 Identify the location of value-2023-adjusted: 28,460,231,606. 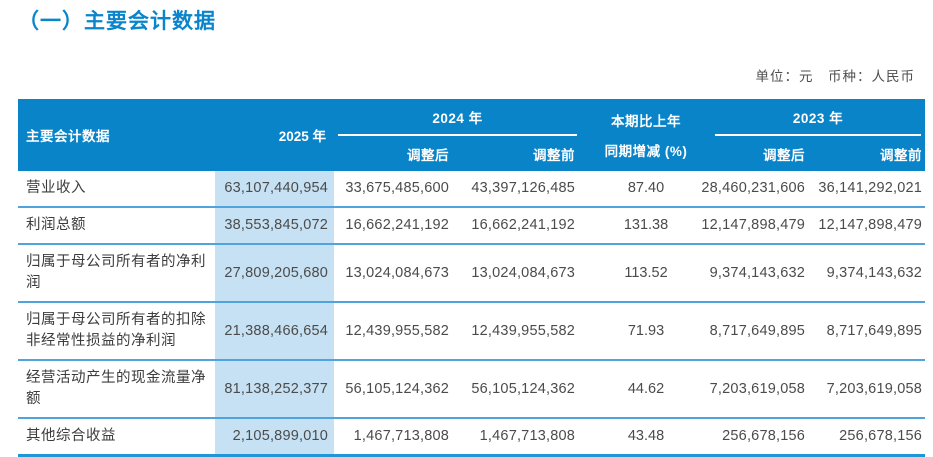
(753, 188).